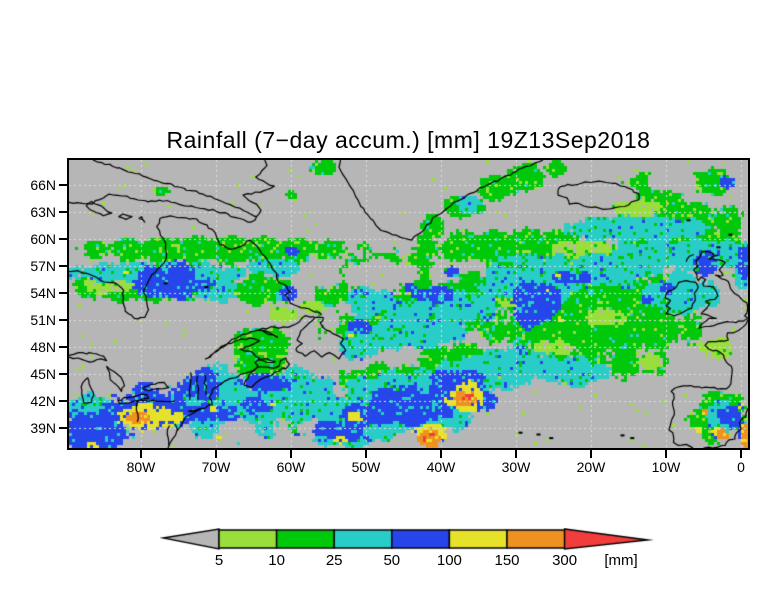 The height and width of the screenshot is (612, 784). What do you see at coordinates (565, 560) in the screenshot?
I see `colorbar-threshold-label-300: 300` at bounding box center [565, 560].